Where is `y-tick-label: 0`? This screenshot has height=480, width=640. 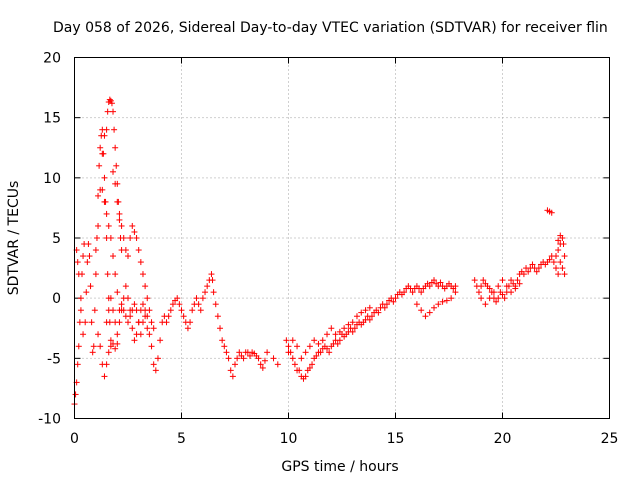 y-tick-label: 0 is located at coordinates (56, 299).